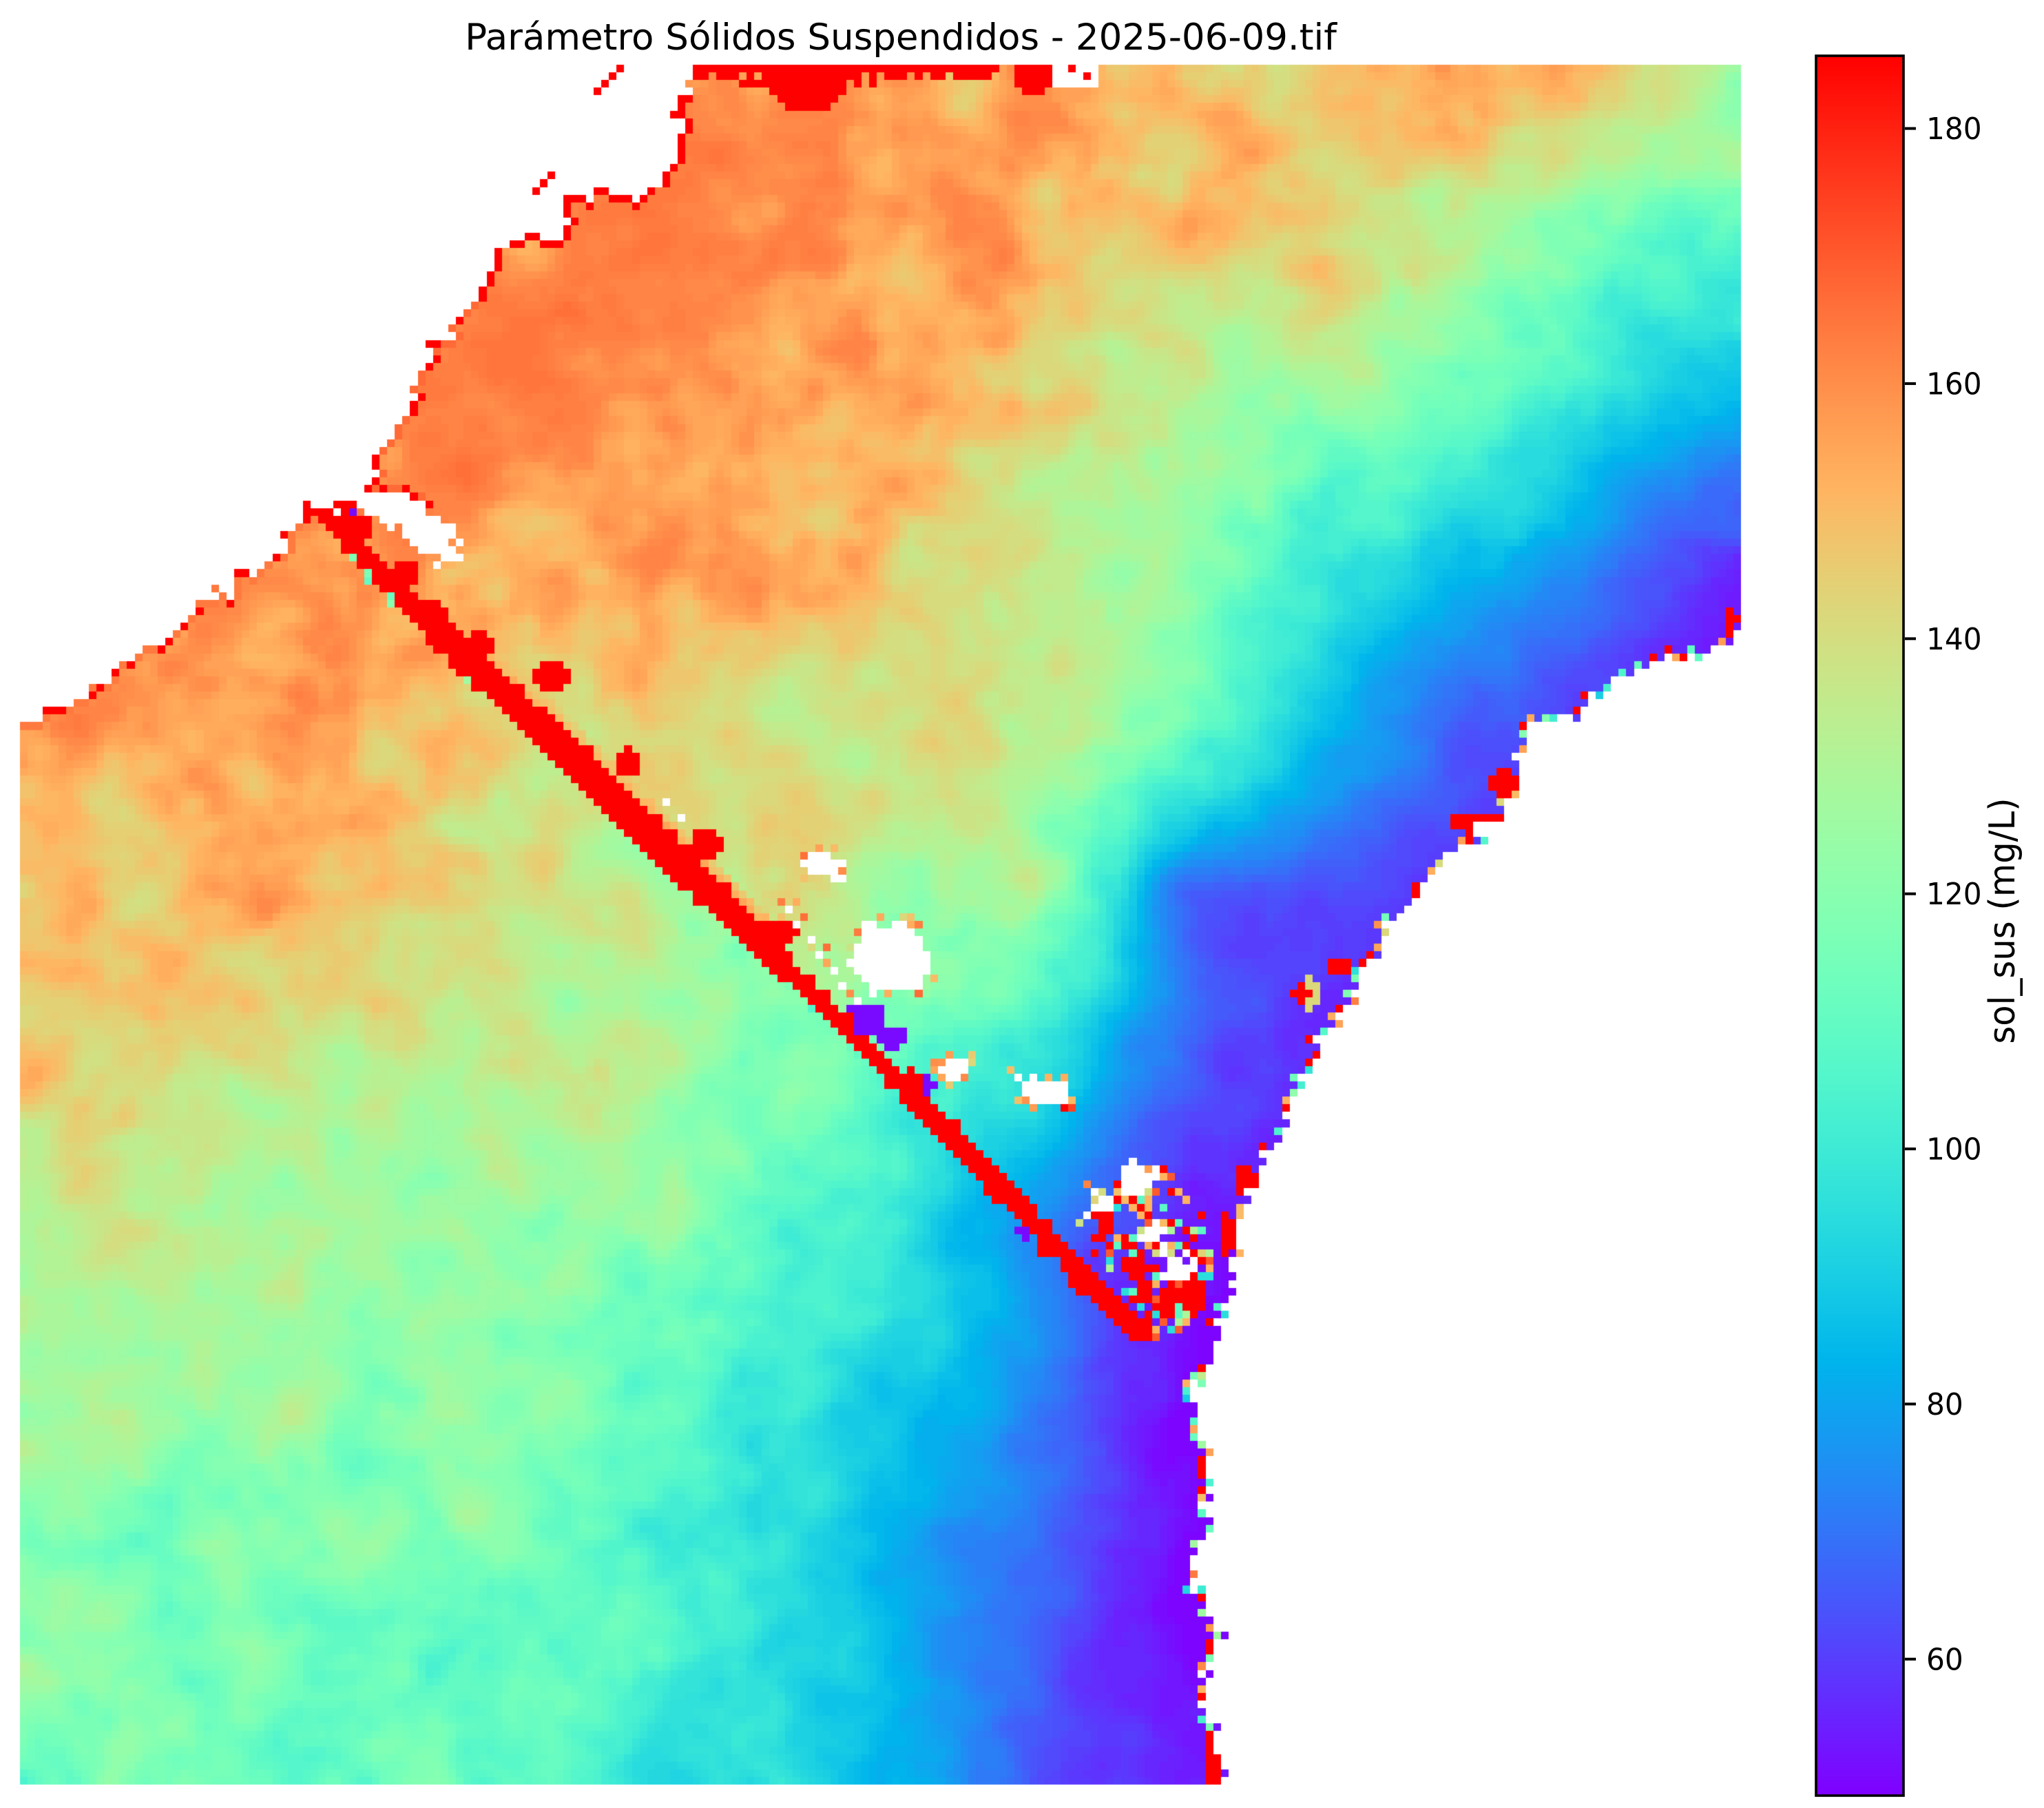 The image size is (2044, 1808). I want to click on colorbar-tick-label: 60, so click(1944, 1660).